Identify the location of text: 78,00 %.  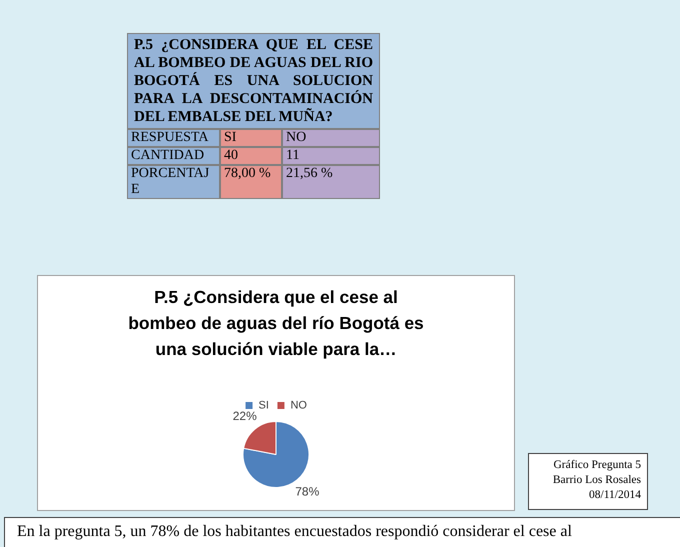
(251, 182).